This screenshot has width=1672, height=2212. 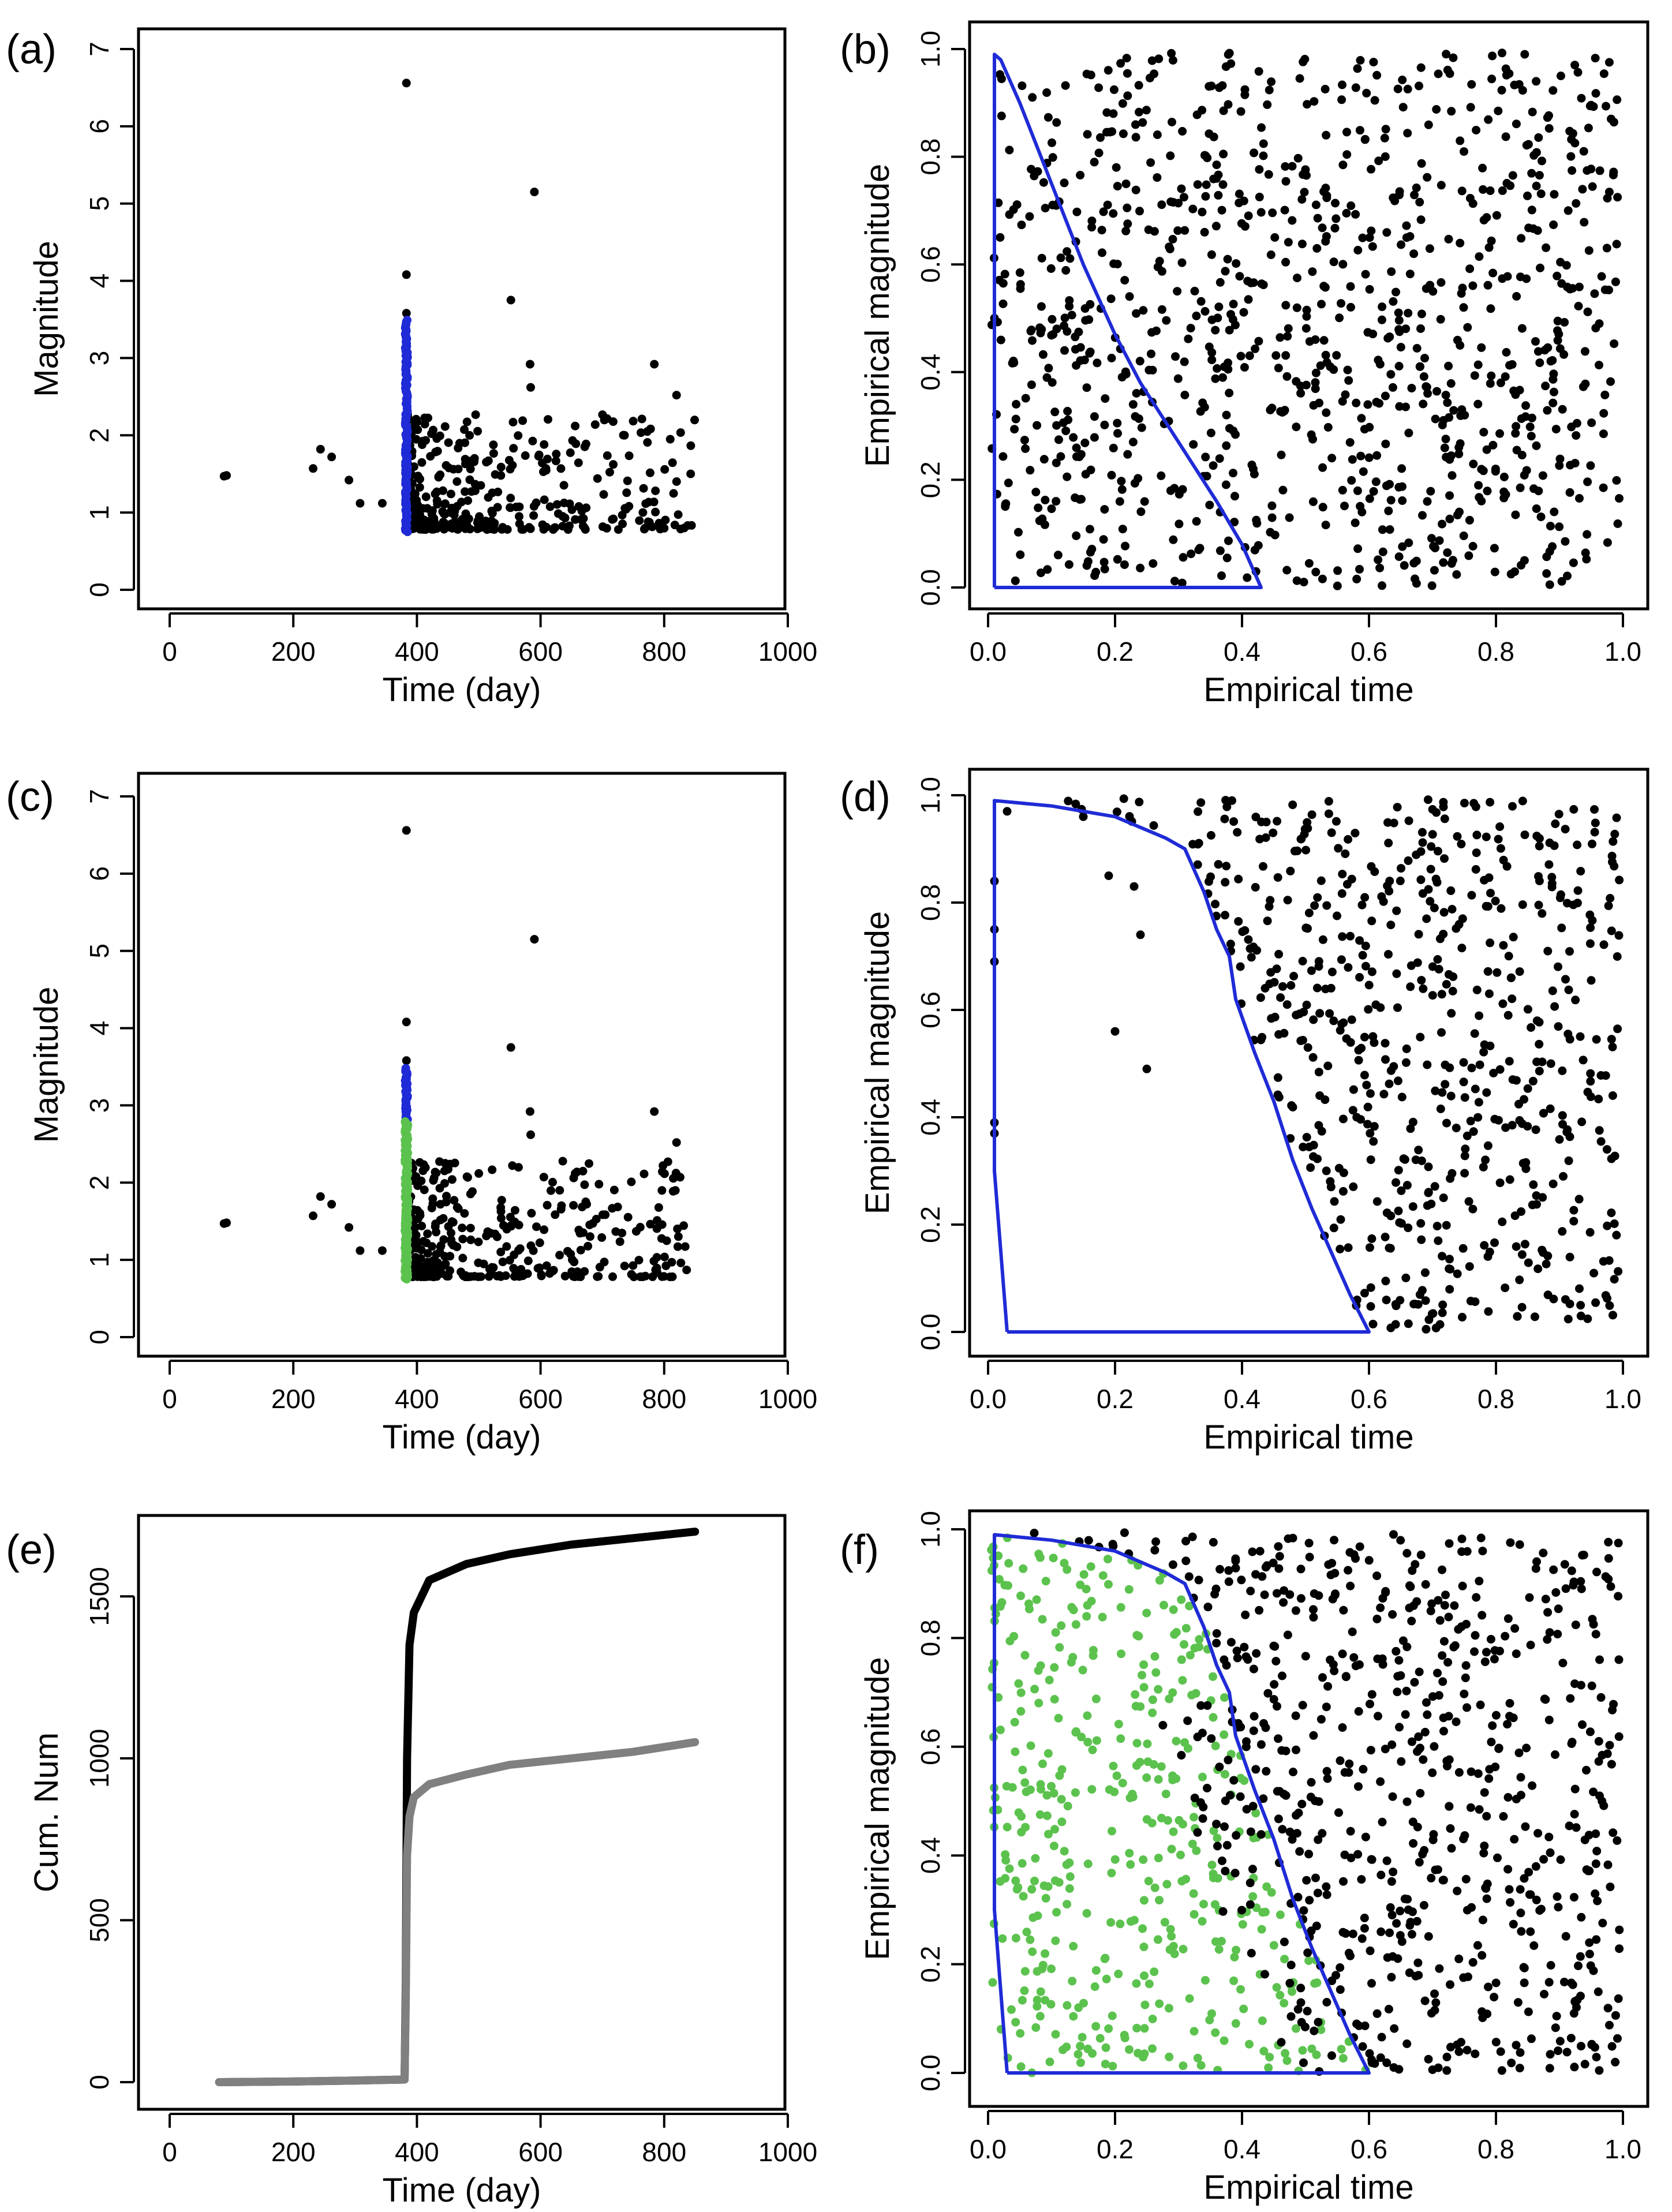 What do you see at coordinates (1305, 319) in the screenshot?
I see `data-points` at bounding box center [1305, 319].